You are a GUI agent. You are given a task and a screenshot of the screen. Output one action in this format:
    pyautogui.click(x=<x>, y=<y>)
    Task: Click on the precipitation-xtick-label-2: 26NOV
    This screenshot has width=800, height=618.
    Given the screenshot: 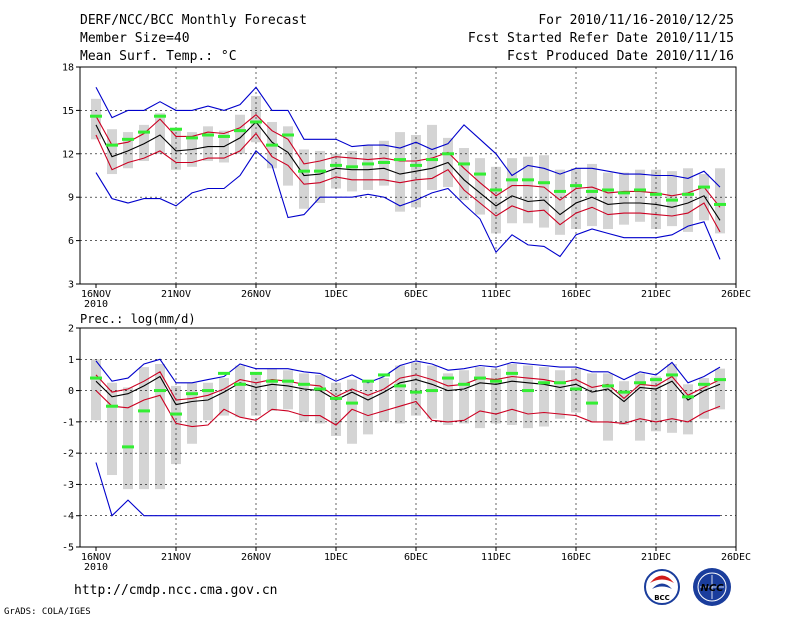 What is the action you would take?
    pyautogui.click(x=256, y=557)
    